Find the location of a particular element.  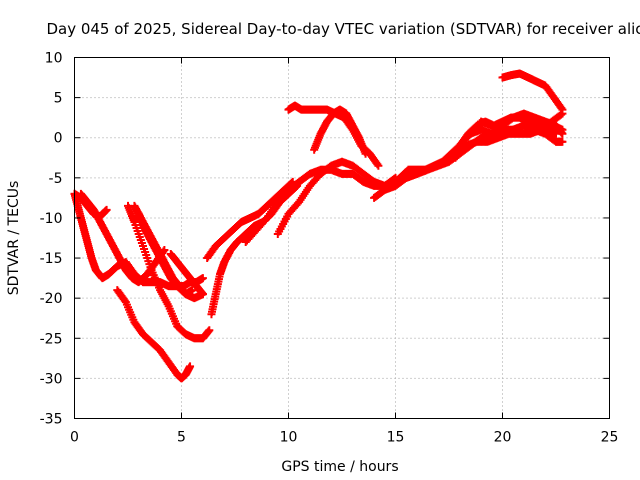

y-tick-label: 5 is located at coordinates (58, 99).